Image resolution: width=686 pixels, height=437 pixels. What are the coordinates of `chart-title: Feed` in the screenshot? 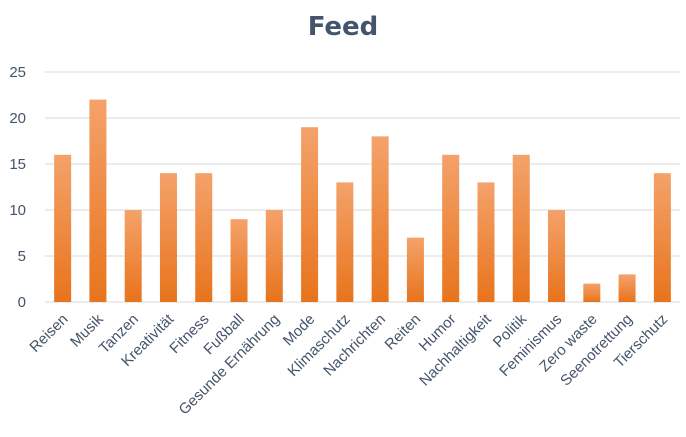 It's located at (343, 27).